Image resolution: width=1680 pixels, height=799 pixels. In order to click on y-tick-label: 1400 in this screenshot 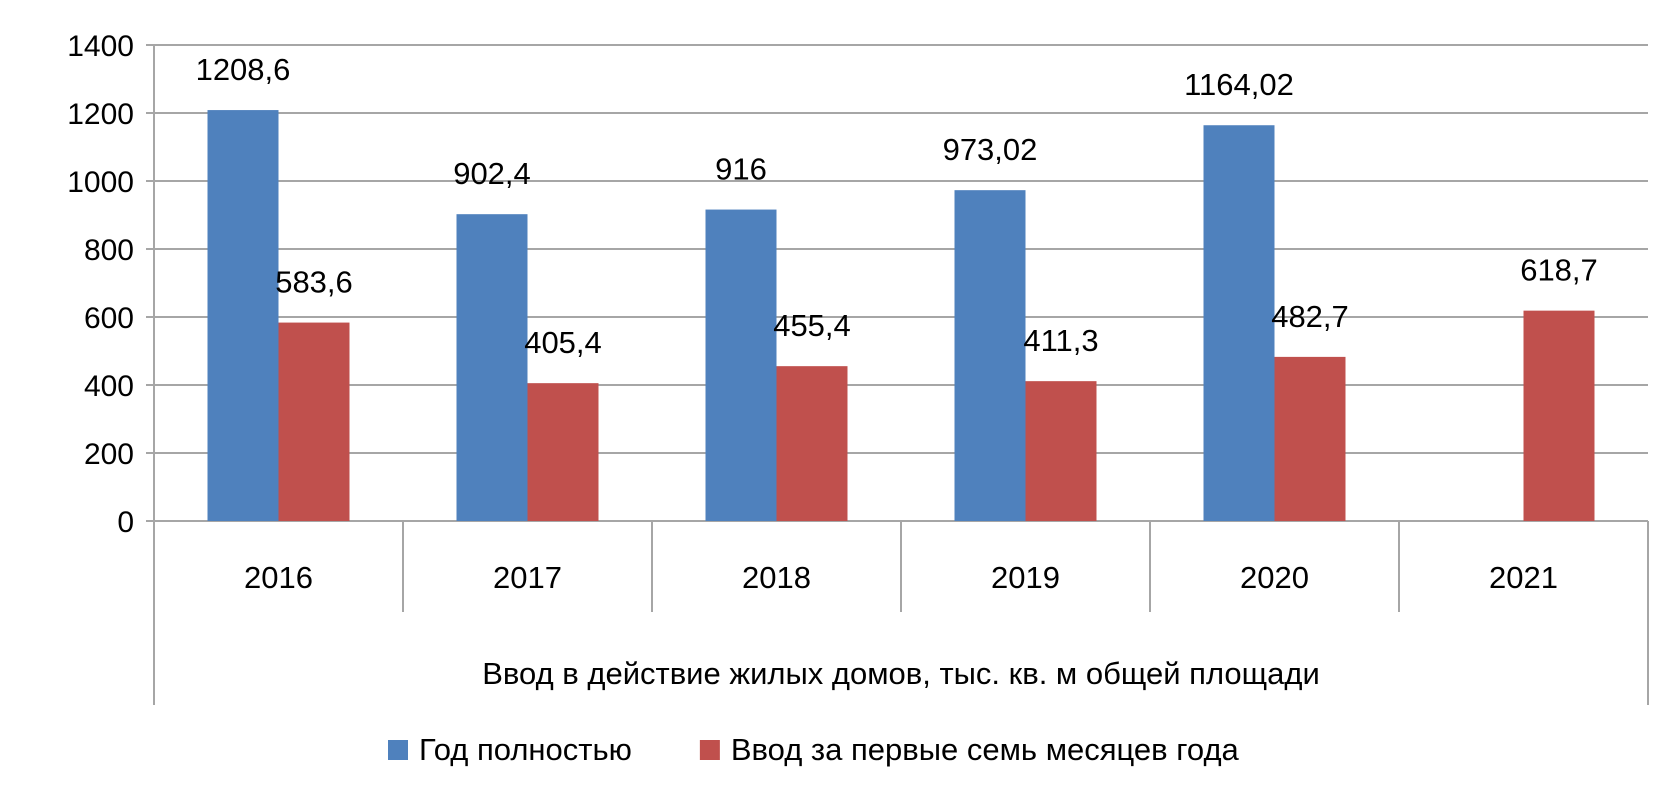, I will do `click(100, 46)`.